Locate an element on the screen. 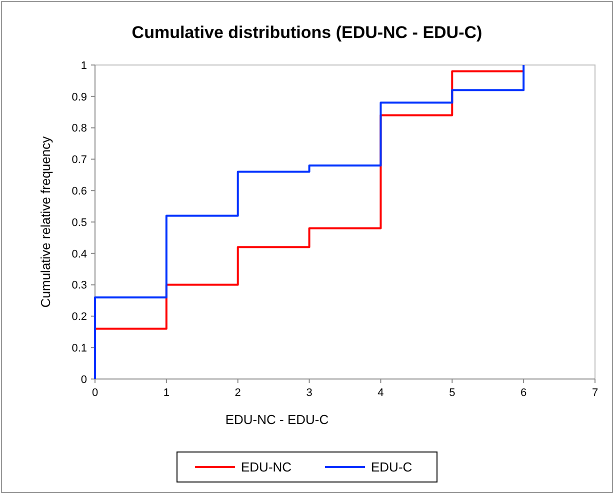 This screenshot has width=614, height=494. x-axis-title: EDU-NC - EDU-C is located at coordinates (277, 419).